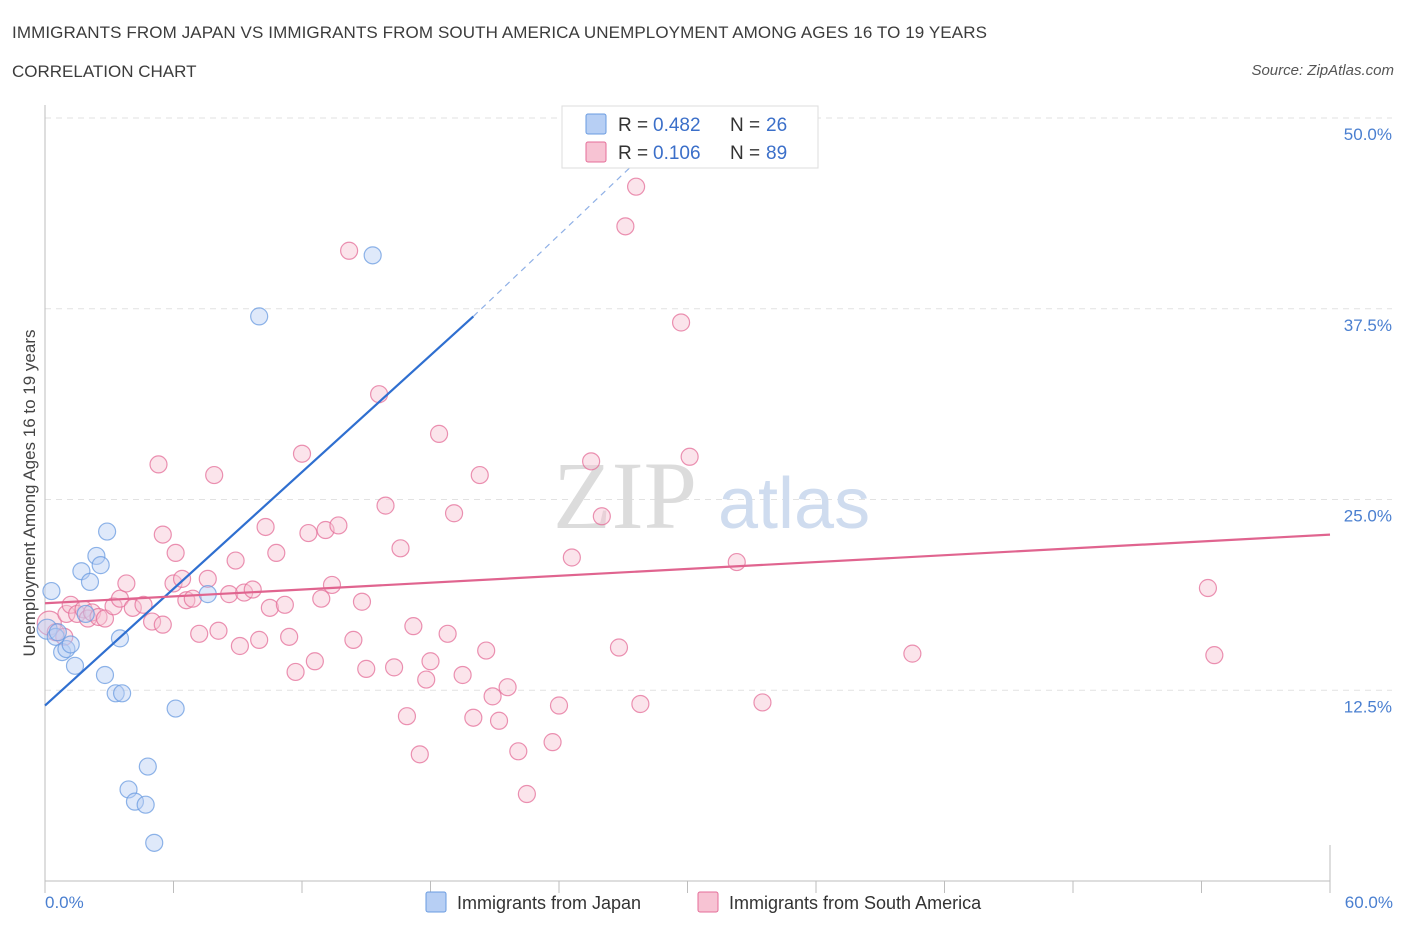 The height and width of the screenshot is (930, 1406). Describe the element at coordinates (855, 903) in the screenshot. I see `bottom-legend-label: Immigrants from South America` at that location.